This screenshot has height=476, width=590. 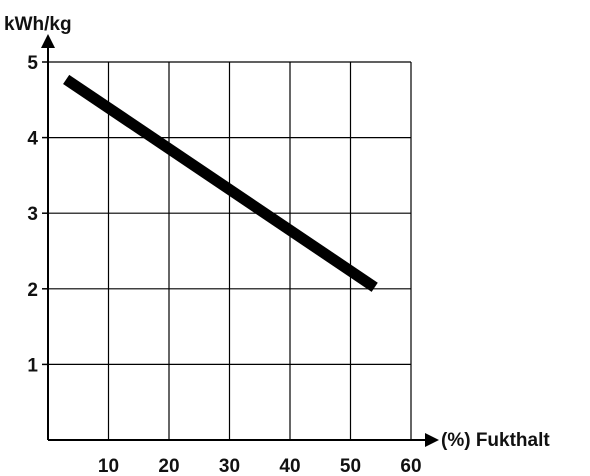 What do you see at coordinates (432, 440) in the screenshot?
I see `x-axis-arrow` at bounding box center [432, 440].